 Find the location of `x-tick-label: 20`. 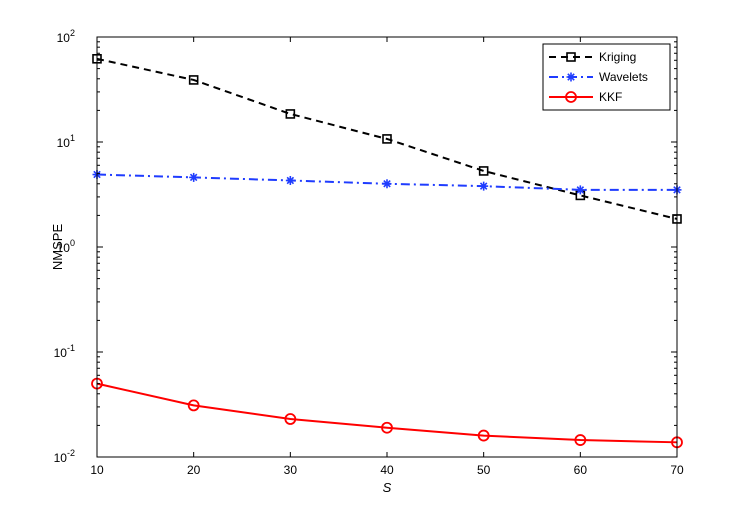

x-tick-label: 20 is located at coordinates (194, 470).